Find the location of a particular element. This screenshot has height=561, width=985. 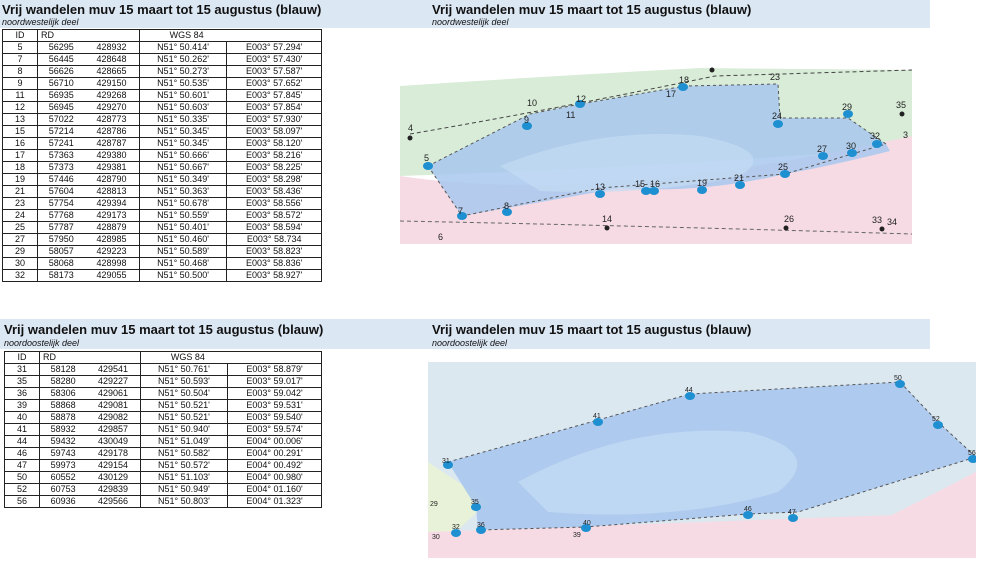

cell-rd-y: 430049 is located at coordinates (113, 441).